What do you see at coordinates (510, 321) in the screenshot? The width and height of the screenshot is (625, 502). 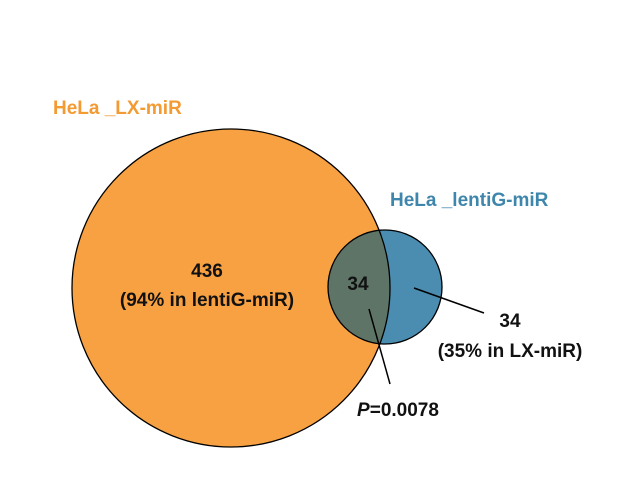 I see `set-b-only-count: 34` at bounding box center [510, 321].